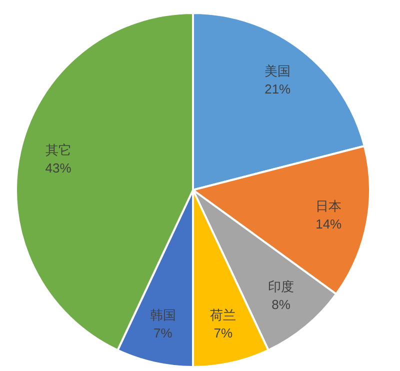 Image resolution: width=400 pixels, height=371 pixels. What do you see at coordinates (163, 314) in the screenshot?
I see `slice-label: 韩国` at bounding box center [163, 314].